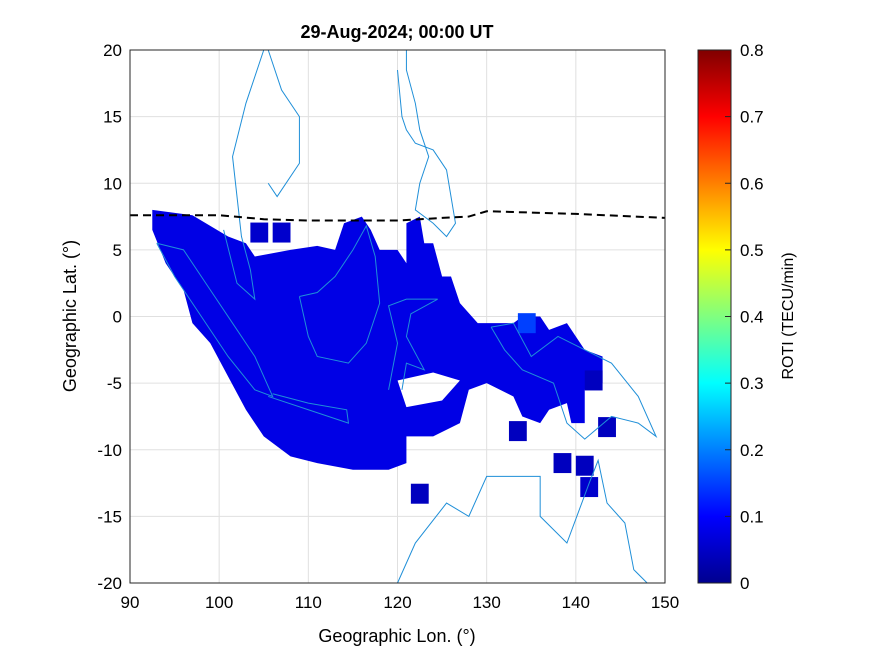 This screenshot has width=875, height=661. What do you see at coordinates (576, 602) in the screenshot?
I see `x-tick-label: 140` at bounding box center [576, 602].